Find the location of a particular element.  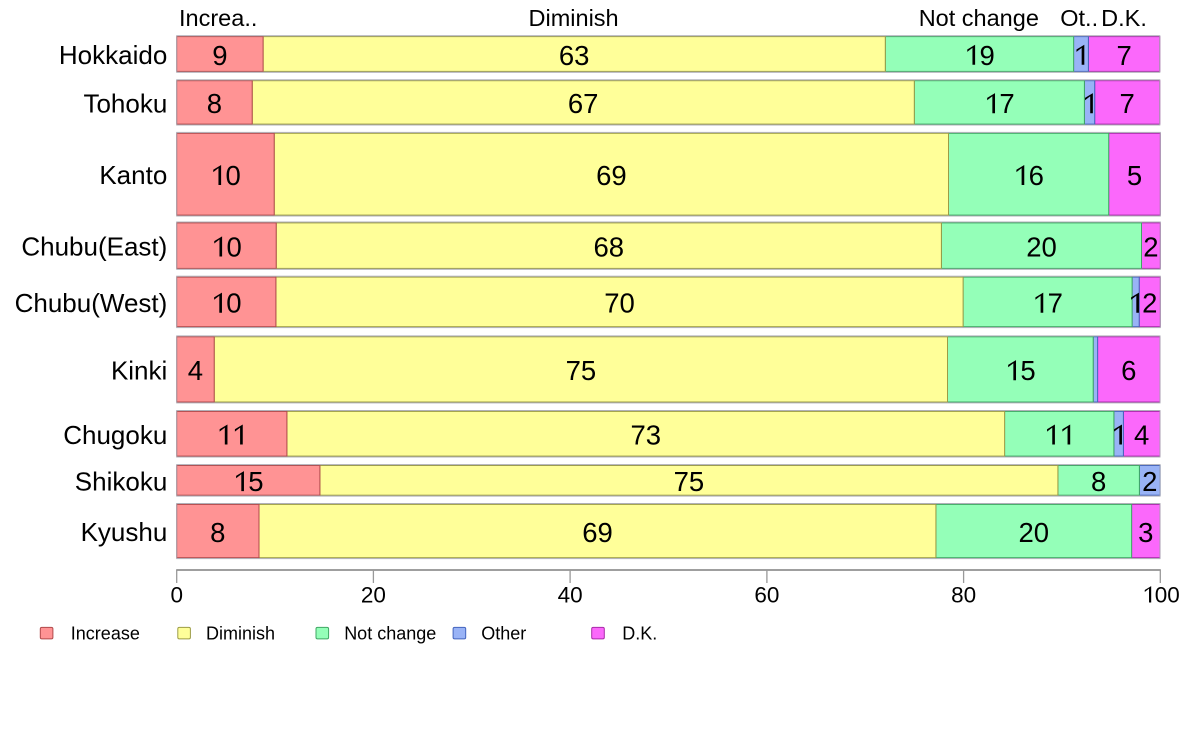

svg-text: Tohoku is located at coordinates (125, 103).